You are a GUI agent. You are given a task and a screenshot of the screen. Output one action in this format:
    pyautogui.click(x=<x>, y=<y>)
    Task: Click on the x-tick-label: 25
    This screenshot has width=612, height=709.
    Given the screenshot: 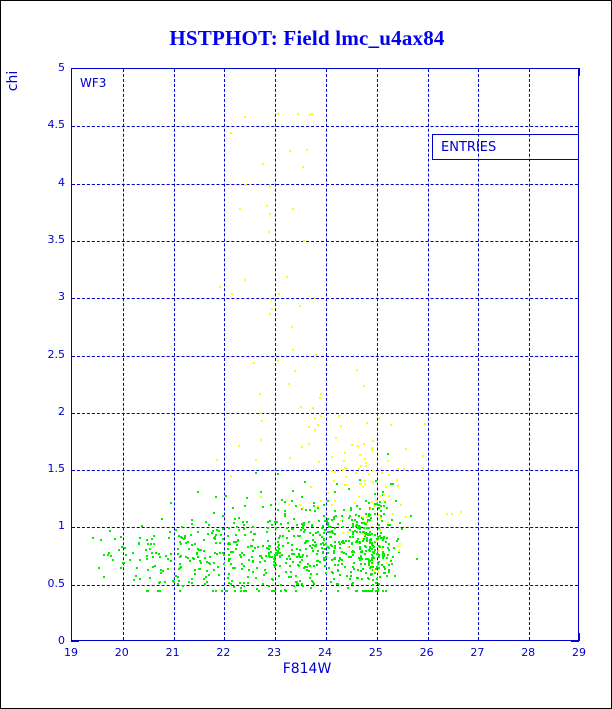 What is the action you would take?
    pyautogui.click(x=375, y=652)
    